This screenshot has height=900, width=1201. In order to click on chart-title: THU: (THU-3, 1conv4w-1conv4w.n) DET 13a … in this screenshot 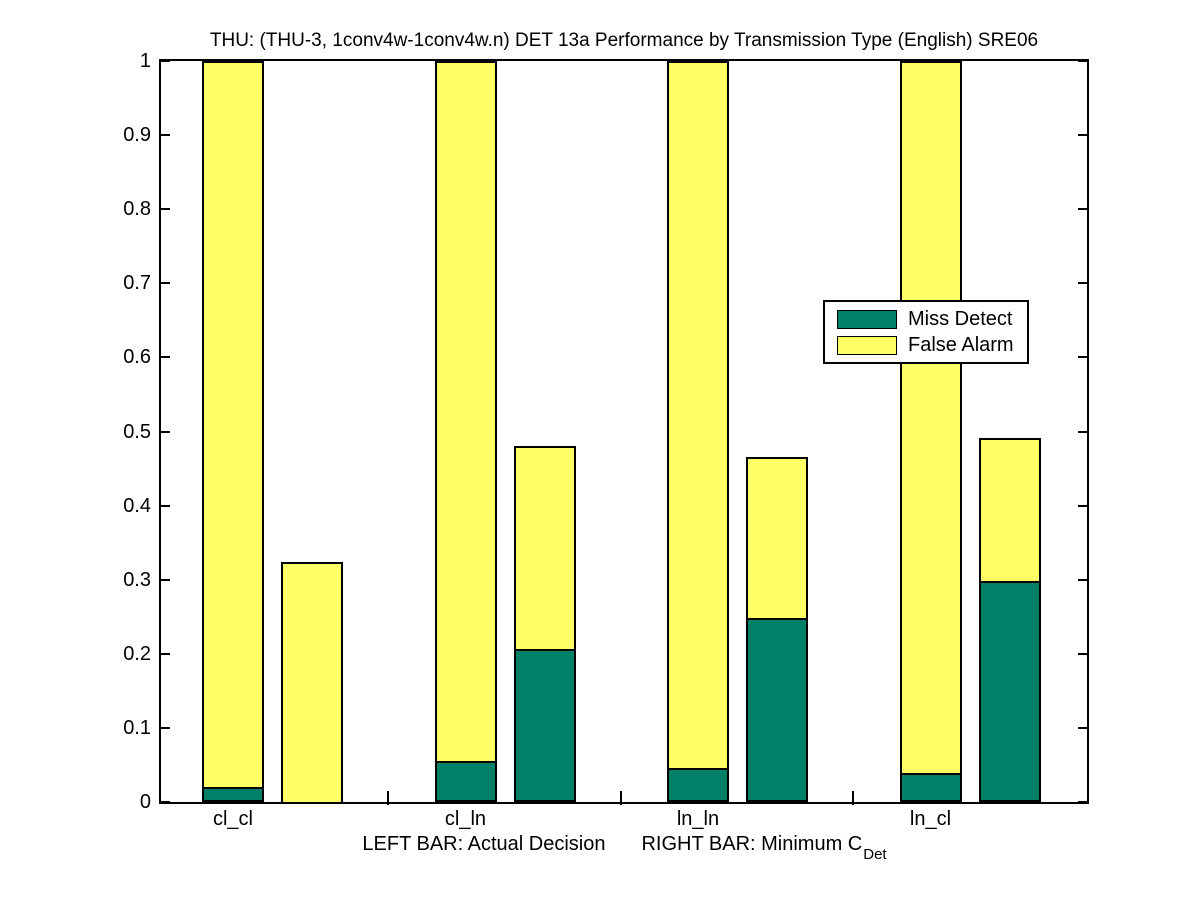, I will do `click(624, 40)`.